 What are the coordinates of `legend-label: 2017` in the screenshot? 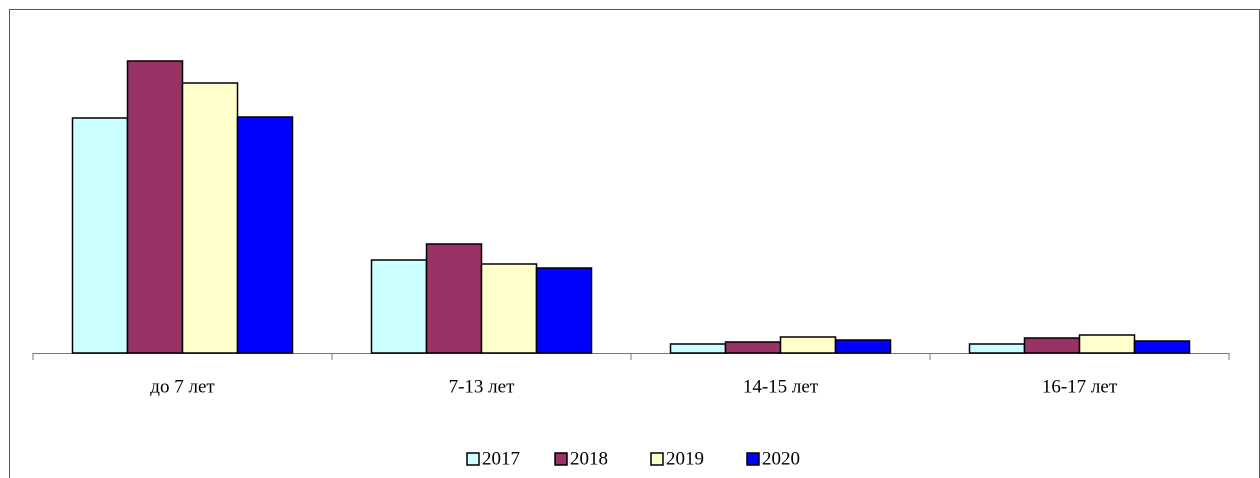 It's located at (501, 458).